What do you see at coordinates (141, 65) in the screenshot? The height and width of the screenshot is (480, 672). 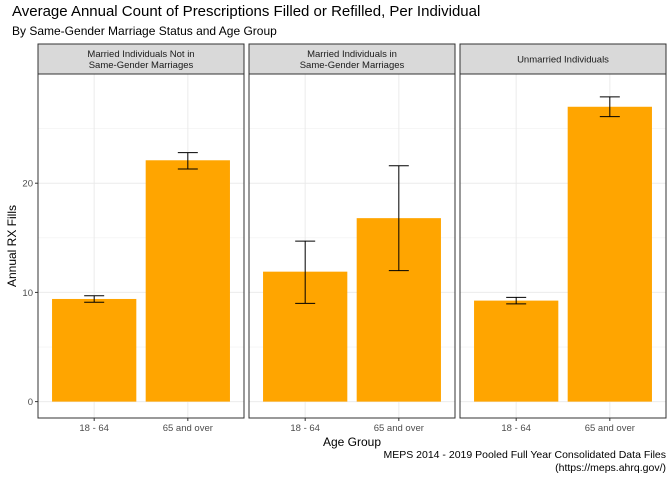 I see `facet-label-1-line-2: Same-Gender Marriages` at bounding box center [141, 65].